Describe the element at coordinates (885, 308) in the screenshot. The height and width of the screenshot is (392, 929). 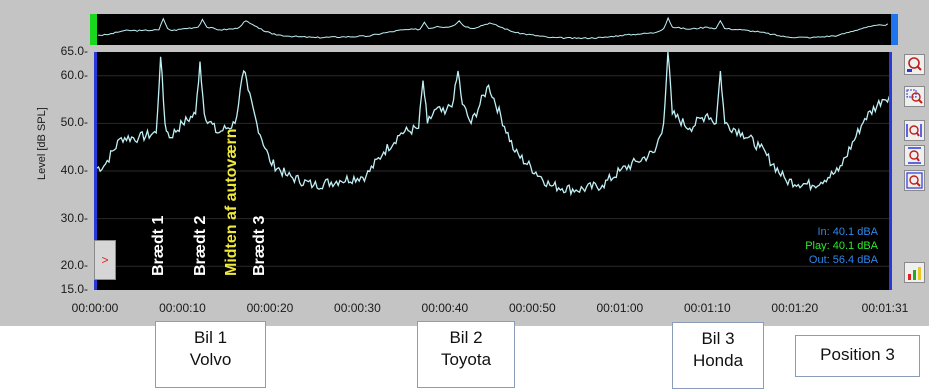
I see `x-tick-label: 00:01:31` at that location.